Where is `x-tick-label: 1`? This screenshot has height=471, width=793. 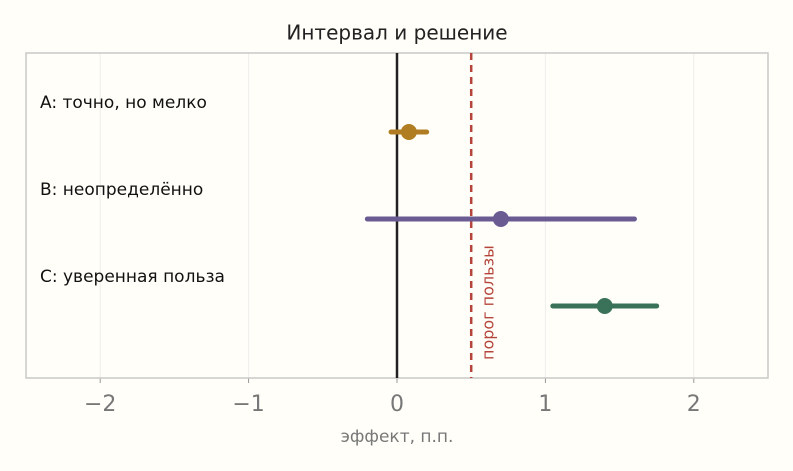
x-tick-label: 1 is located at coordinates (545, 404).